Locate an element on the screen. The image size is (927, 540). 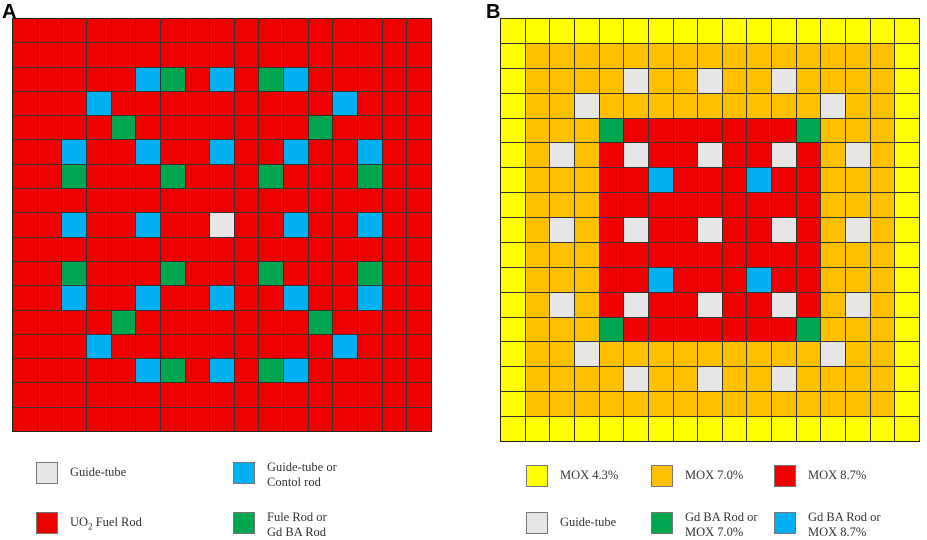
legend-swatch is located at coordinates (244, 473).